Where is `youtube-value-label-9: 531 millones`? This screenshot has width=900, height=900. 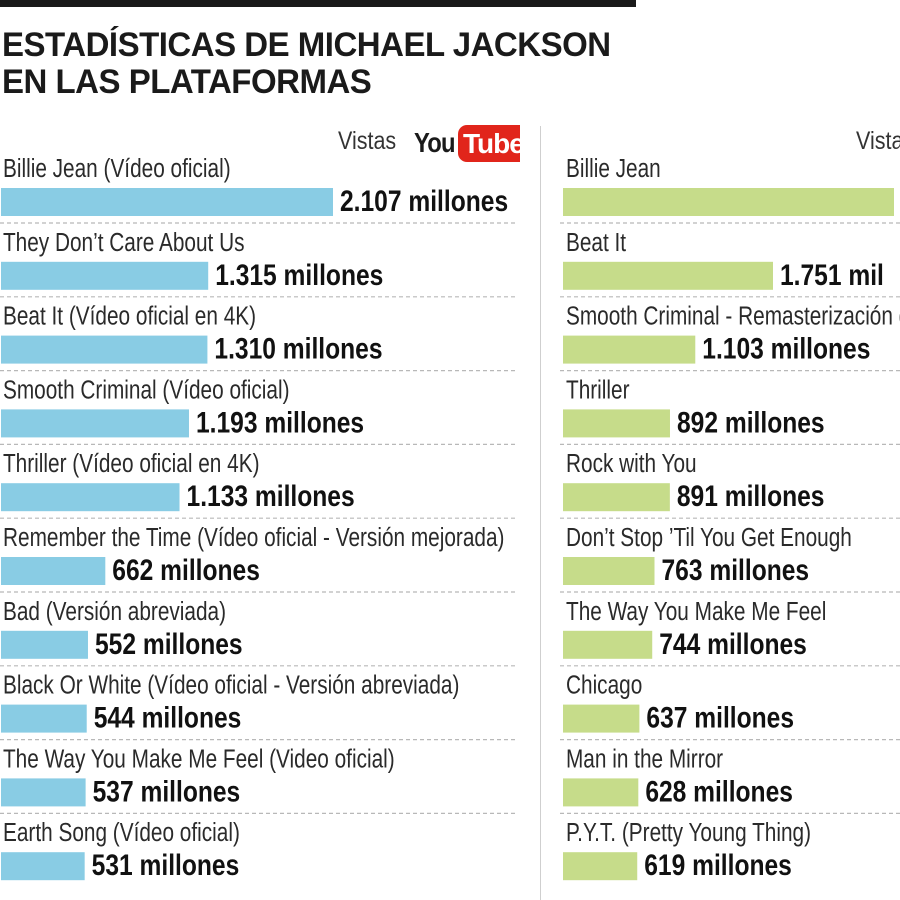
youtube-value-label-9: 531 millones is located at coordinates (166, 865).